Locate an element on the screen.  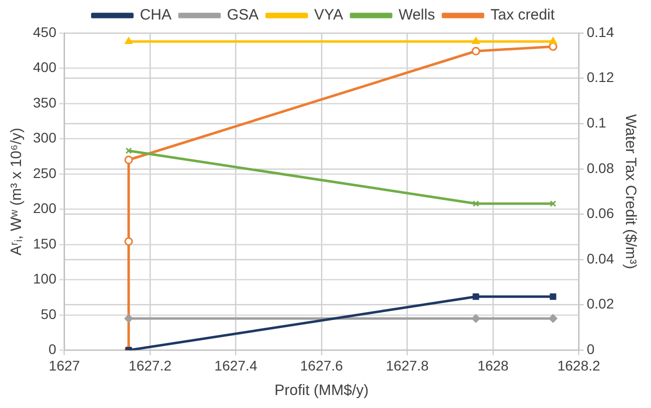
x-tick-label: 1628 is located at coordinates (493, 365).